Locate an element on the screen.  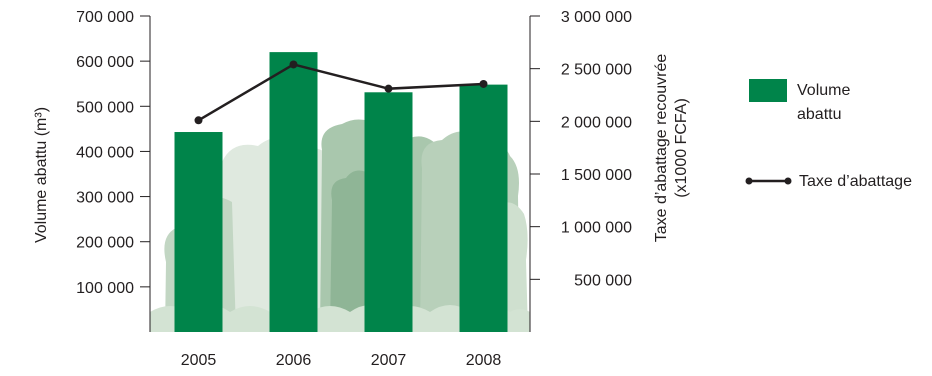
right-tick-label: 2 500 000 is located at coordinates (596, 70).